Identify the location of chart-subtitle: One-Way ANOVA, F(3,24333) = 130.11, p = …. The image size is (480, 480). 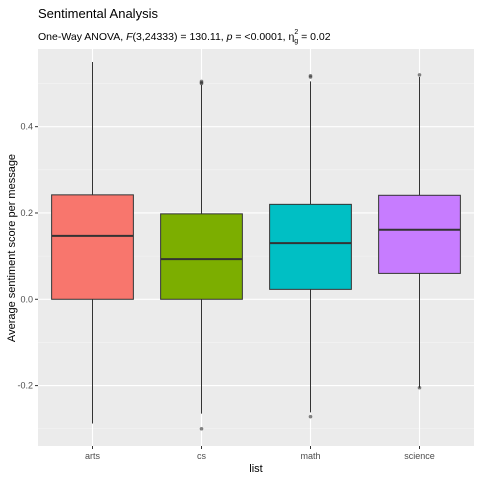
(184, 37).